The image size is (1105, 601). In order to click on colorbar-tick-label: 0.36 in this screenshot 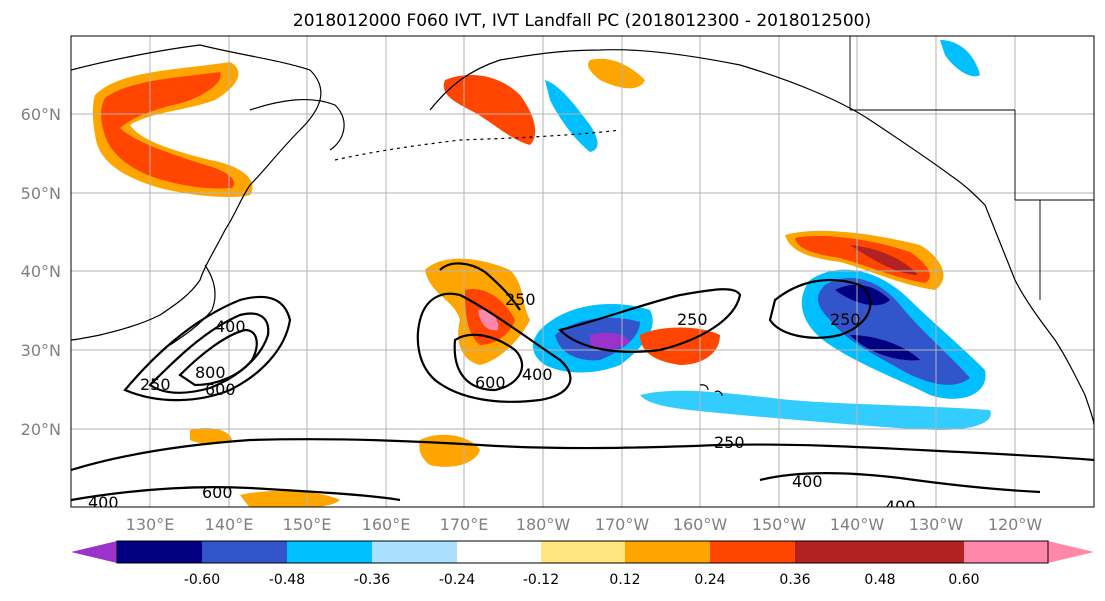, I will do `click(794, 580)`.